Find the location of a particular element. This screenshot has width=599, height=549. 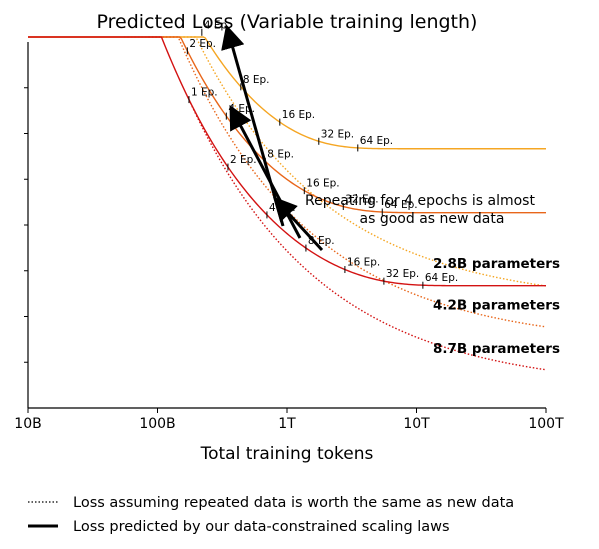

x-tick-label: 100B is located at coordinates (157, 424).